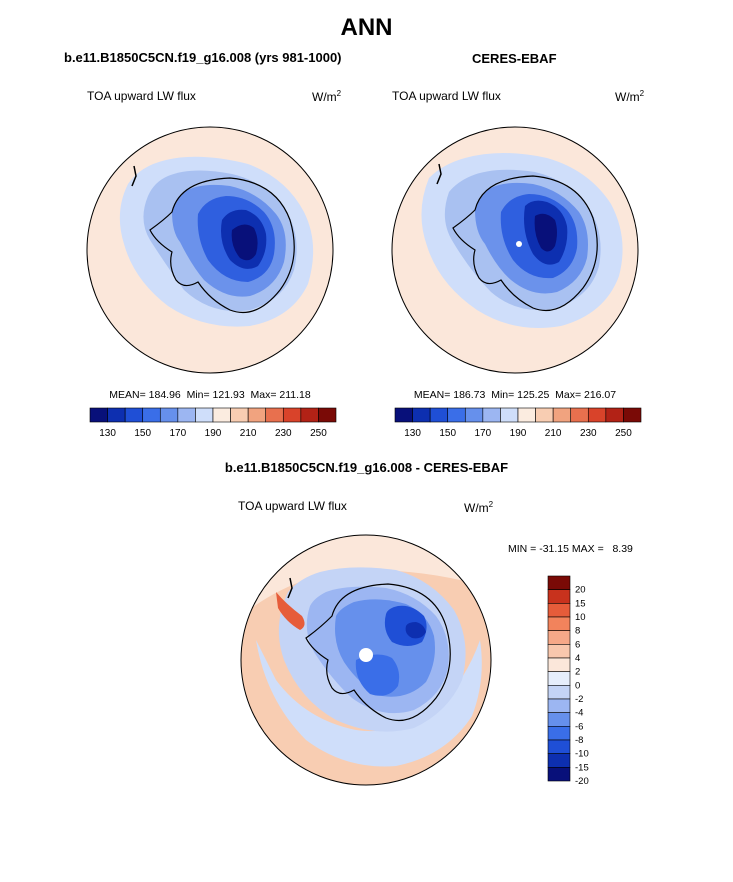 This screenshot has height=882, width=733. Describe the element at coordinates (577, 631) in the screenshot. I see `colorbar-tick-label: 8` at that location.